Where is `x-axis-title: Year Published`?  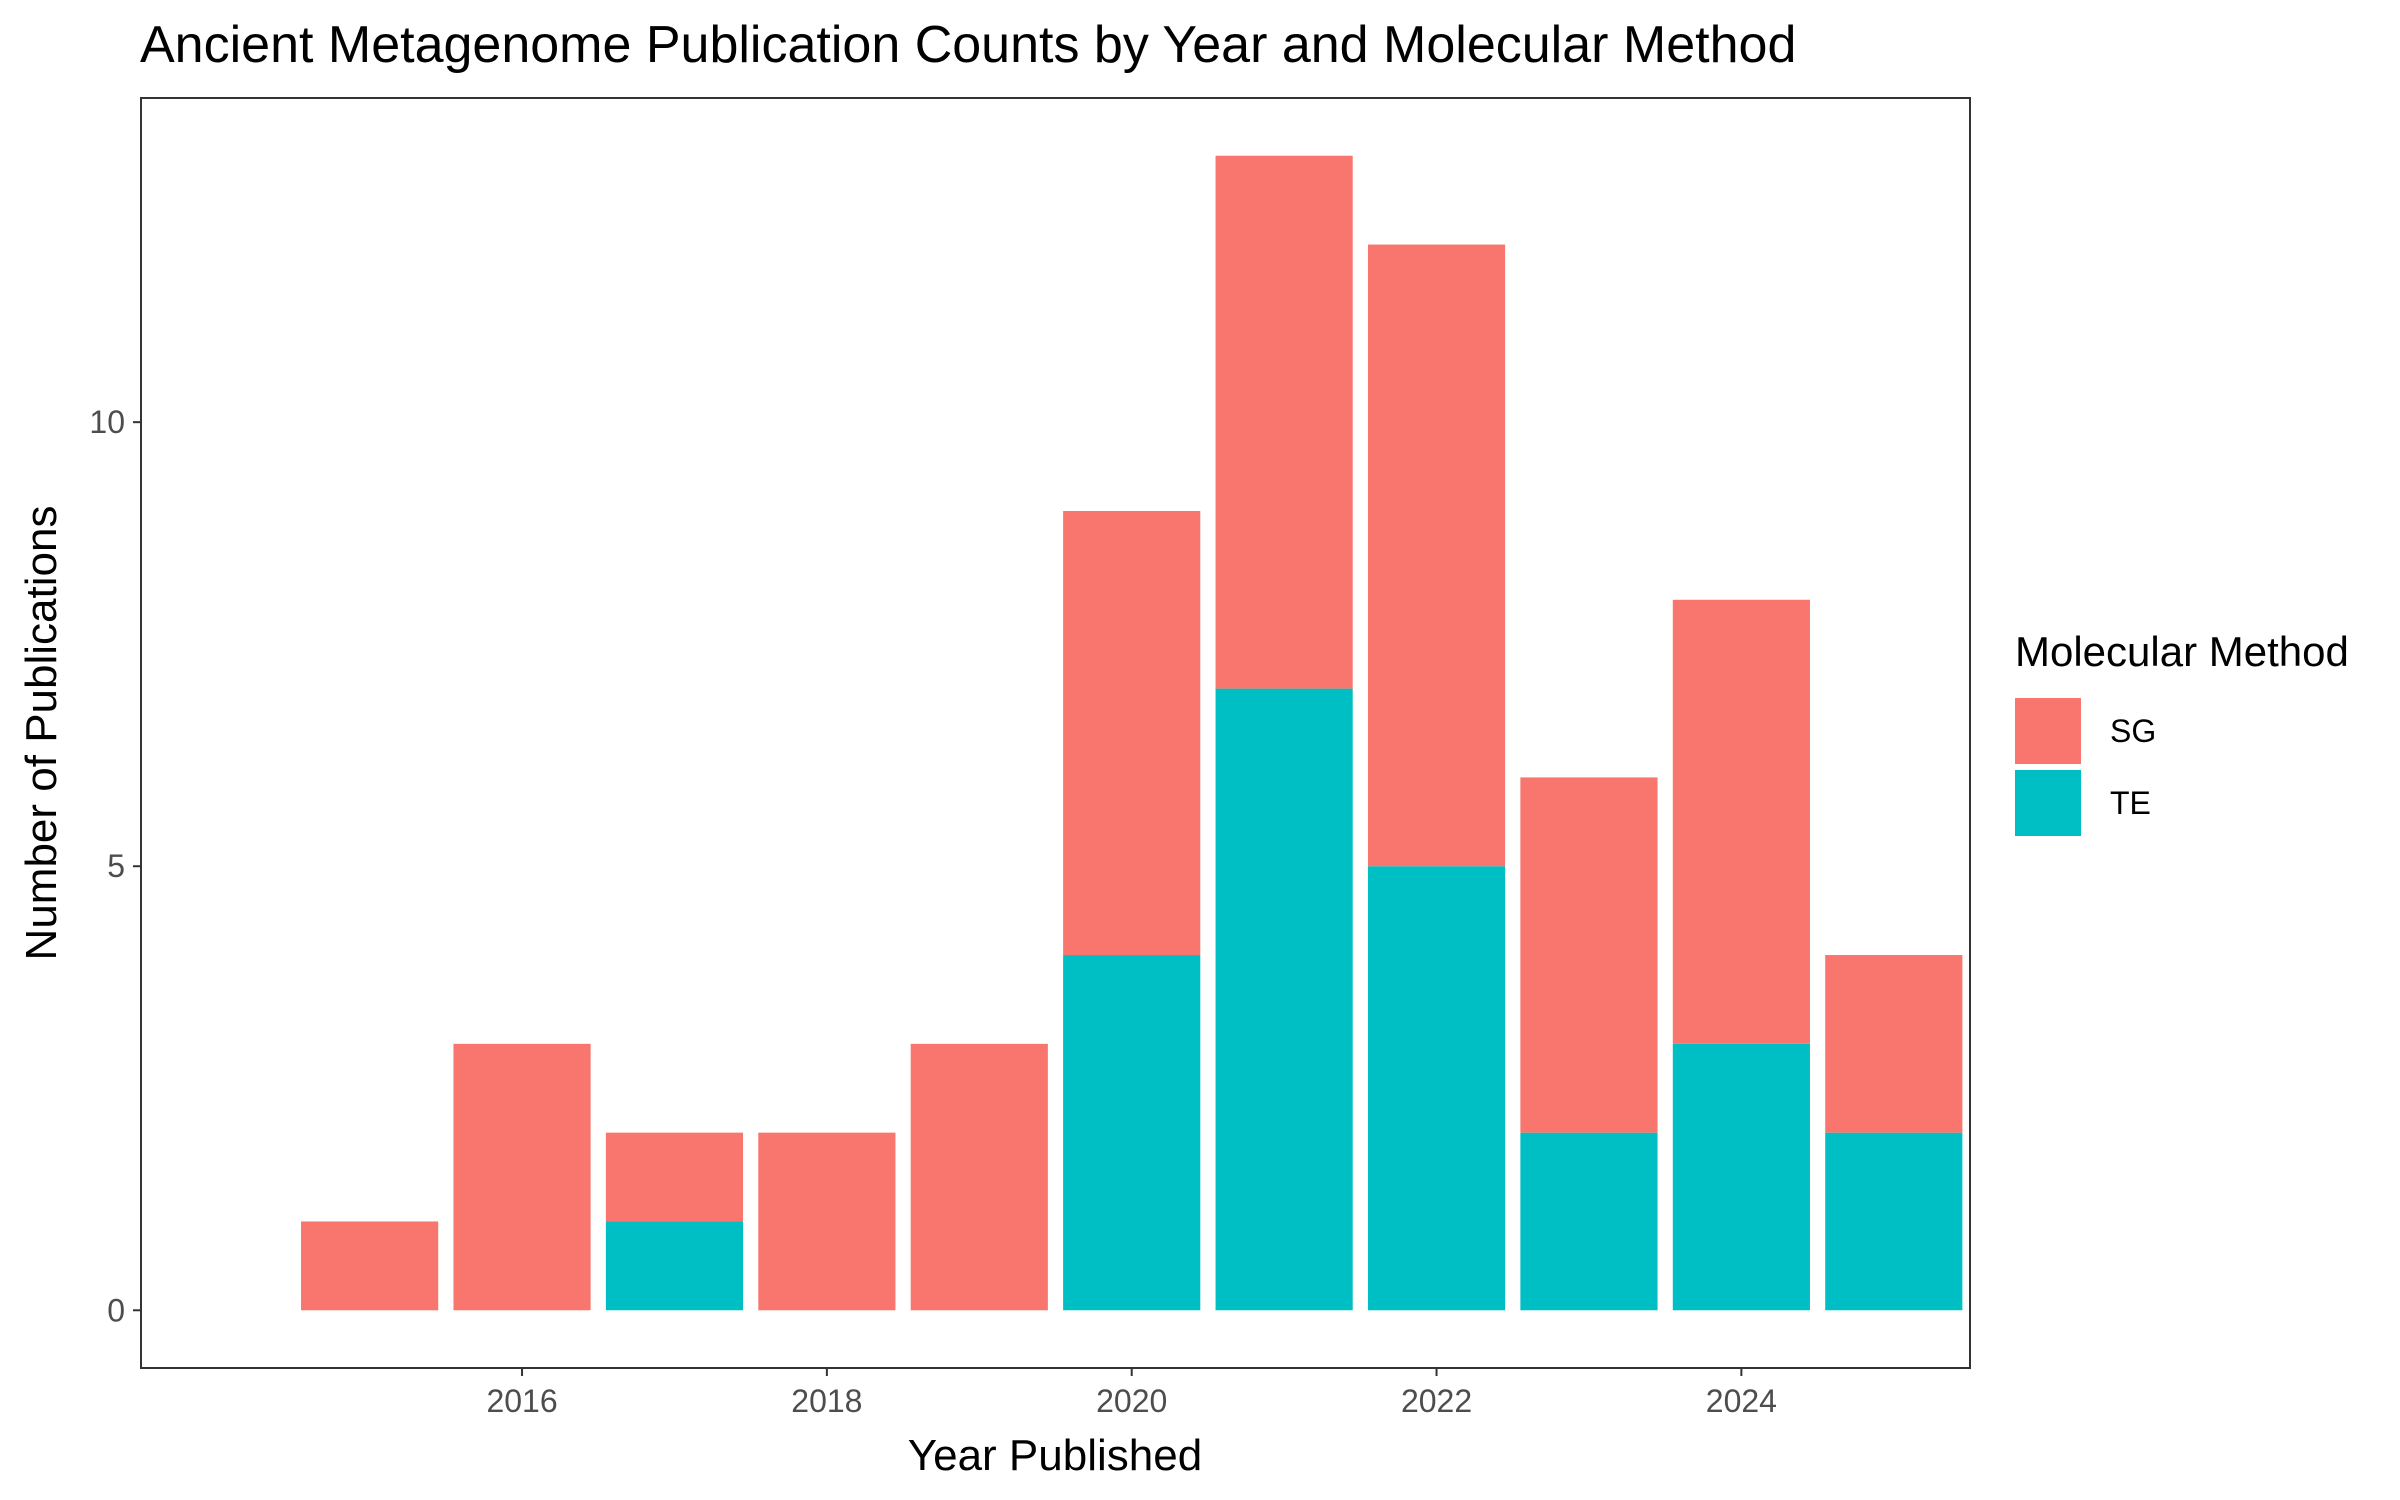
x-axis-title: Year Published is located at coordinates (1055, 1455).